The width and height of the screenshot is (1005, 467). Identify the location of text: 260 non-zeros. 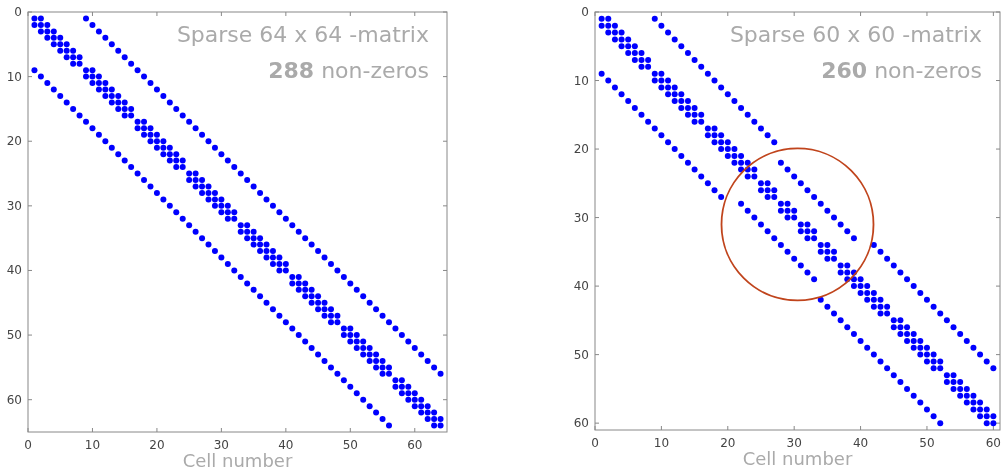
(901, 70).